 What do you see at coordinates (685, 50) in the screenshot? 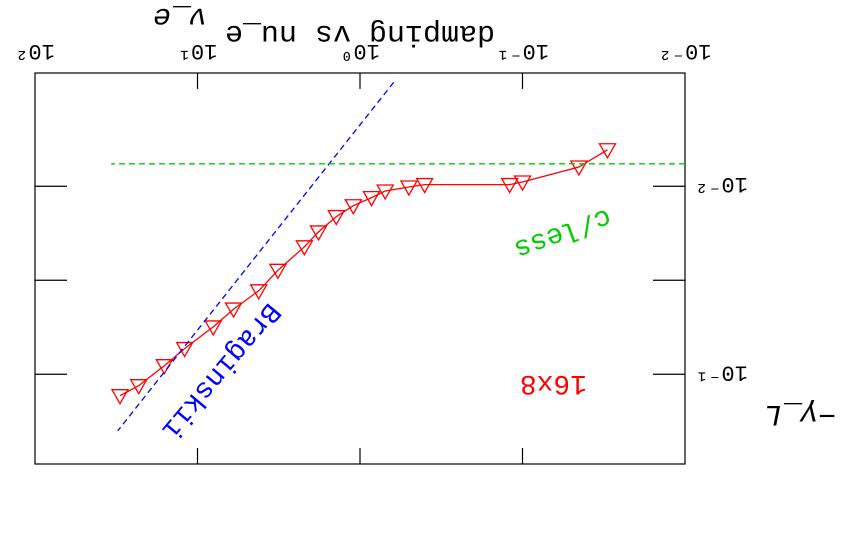
I see `x-tick-label-0: 10⁻²` at bounding box center [685, 50].